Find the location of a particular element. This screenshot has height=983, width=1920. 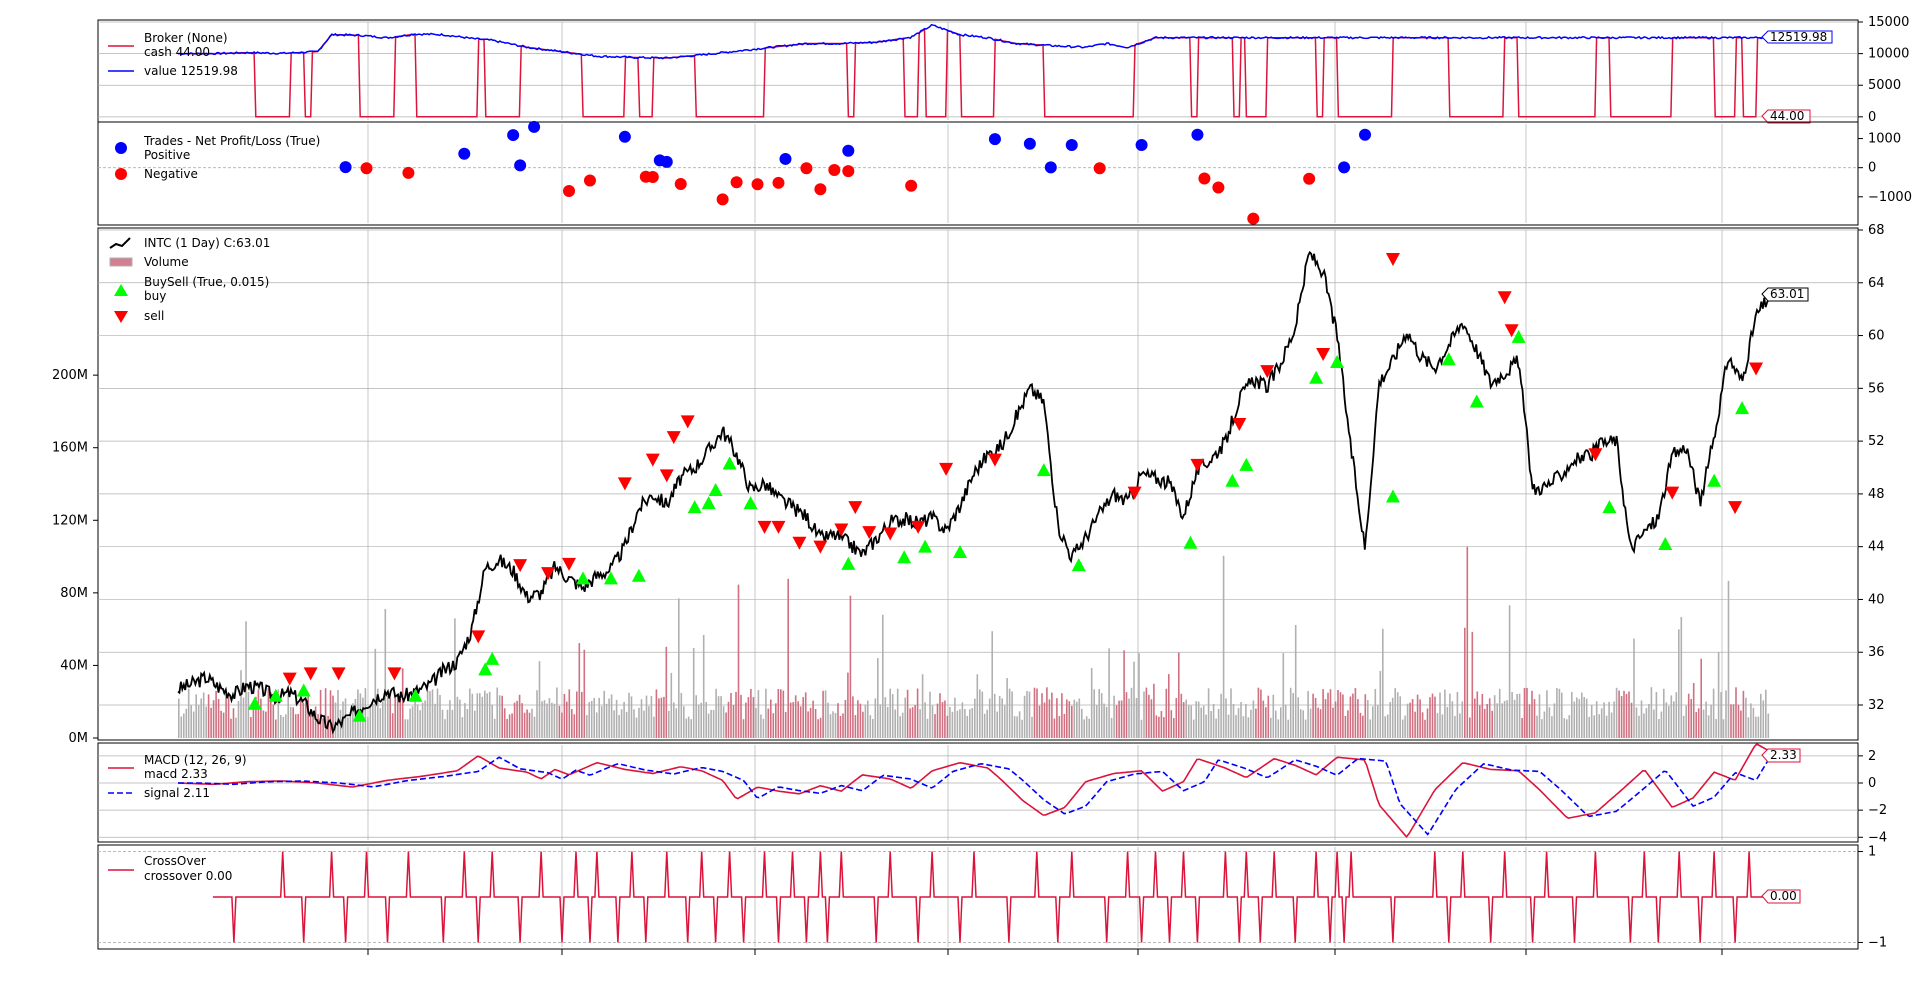

y-tick-label: 52 is located at coordinates (1876, 441).